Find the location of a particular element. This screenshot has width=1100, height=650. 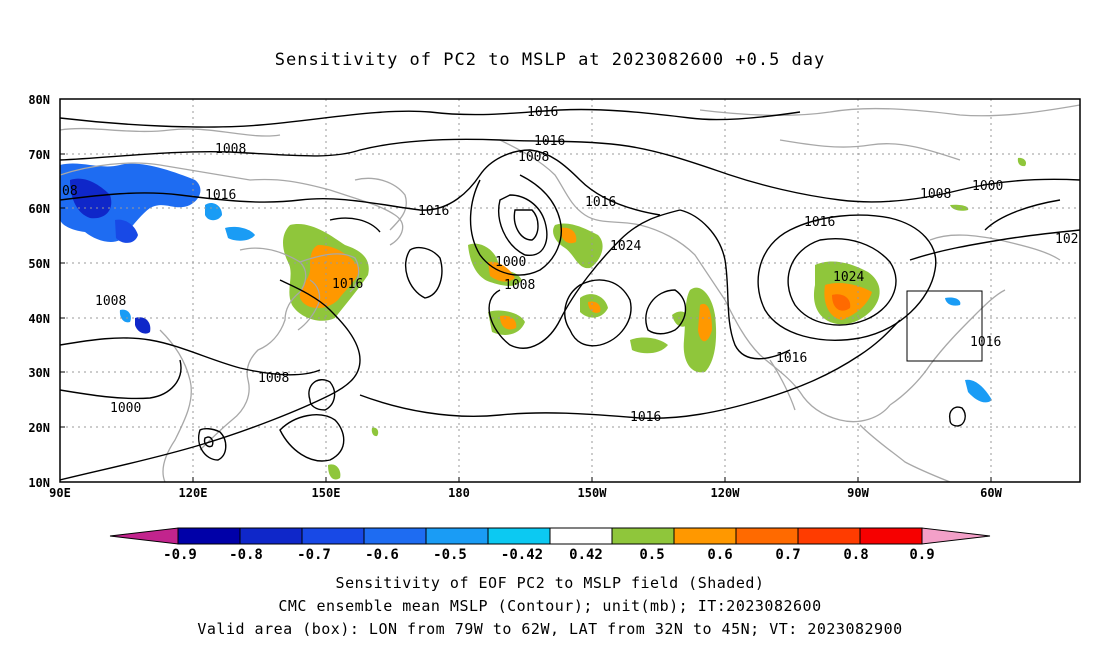

lat-tick-label: 70N is located at coordinates (39, 155).